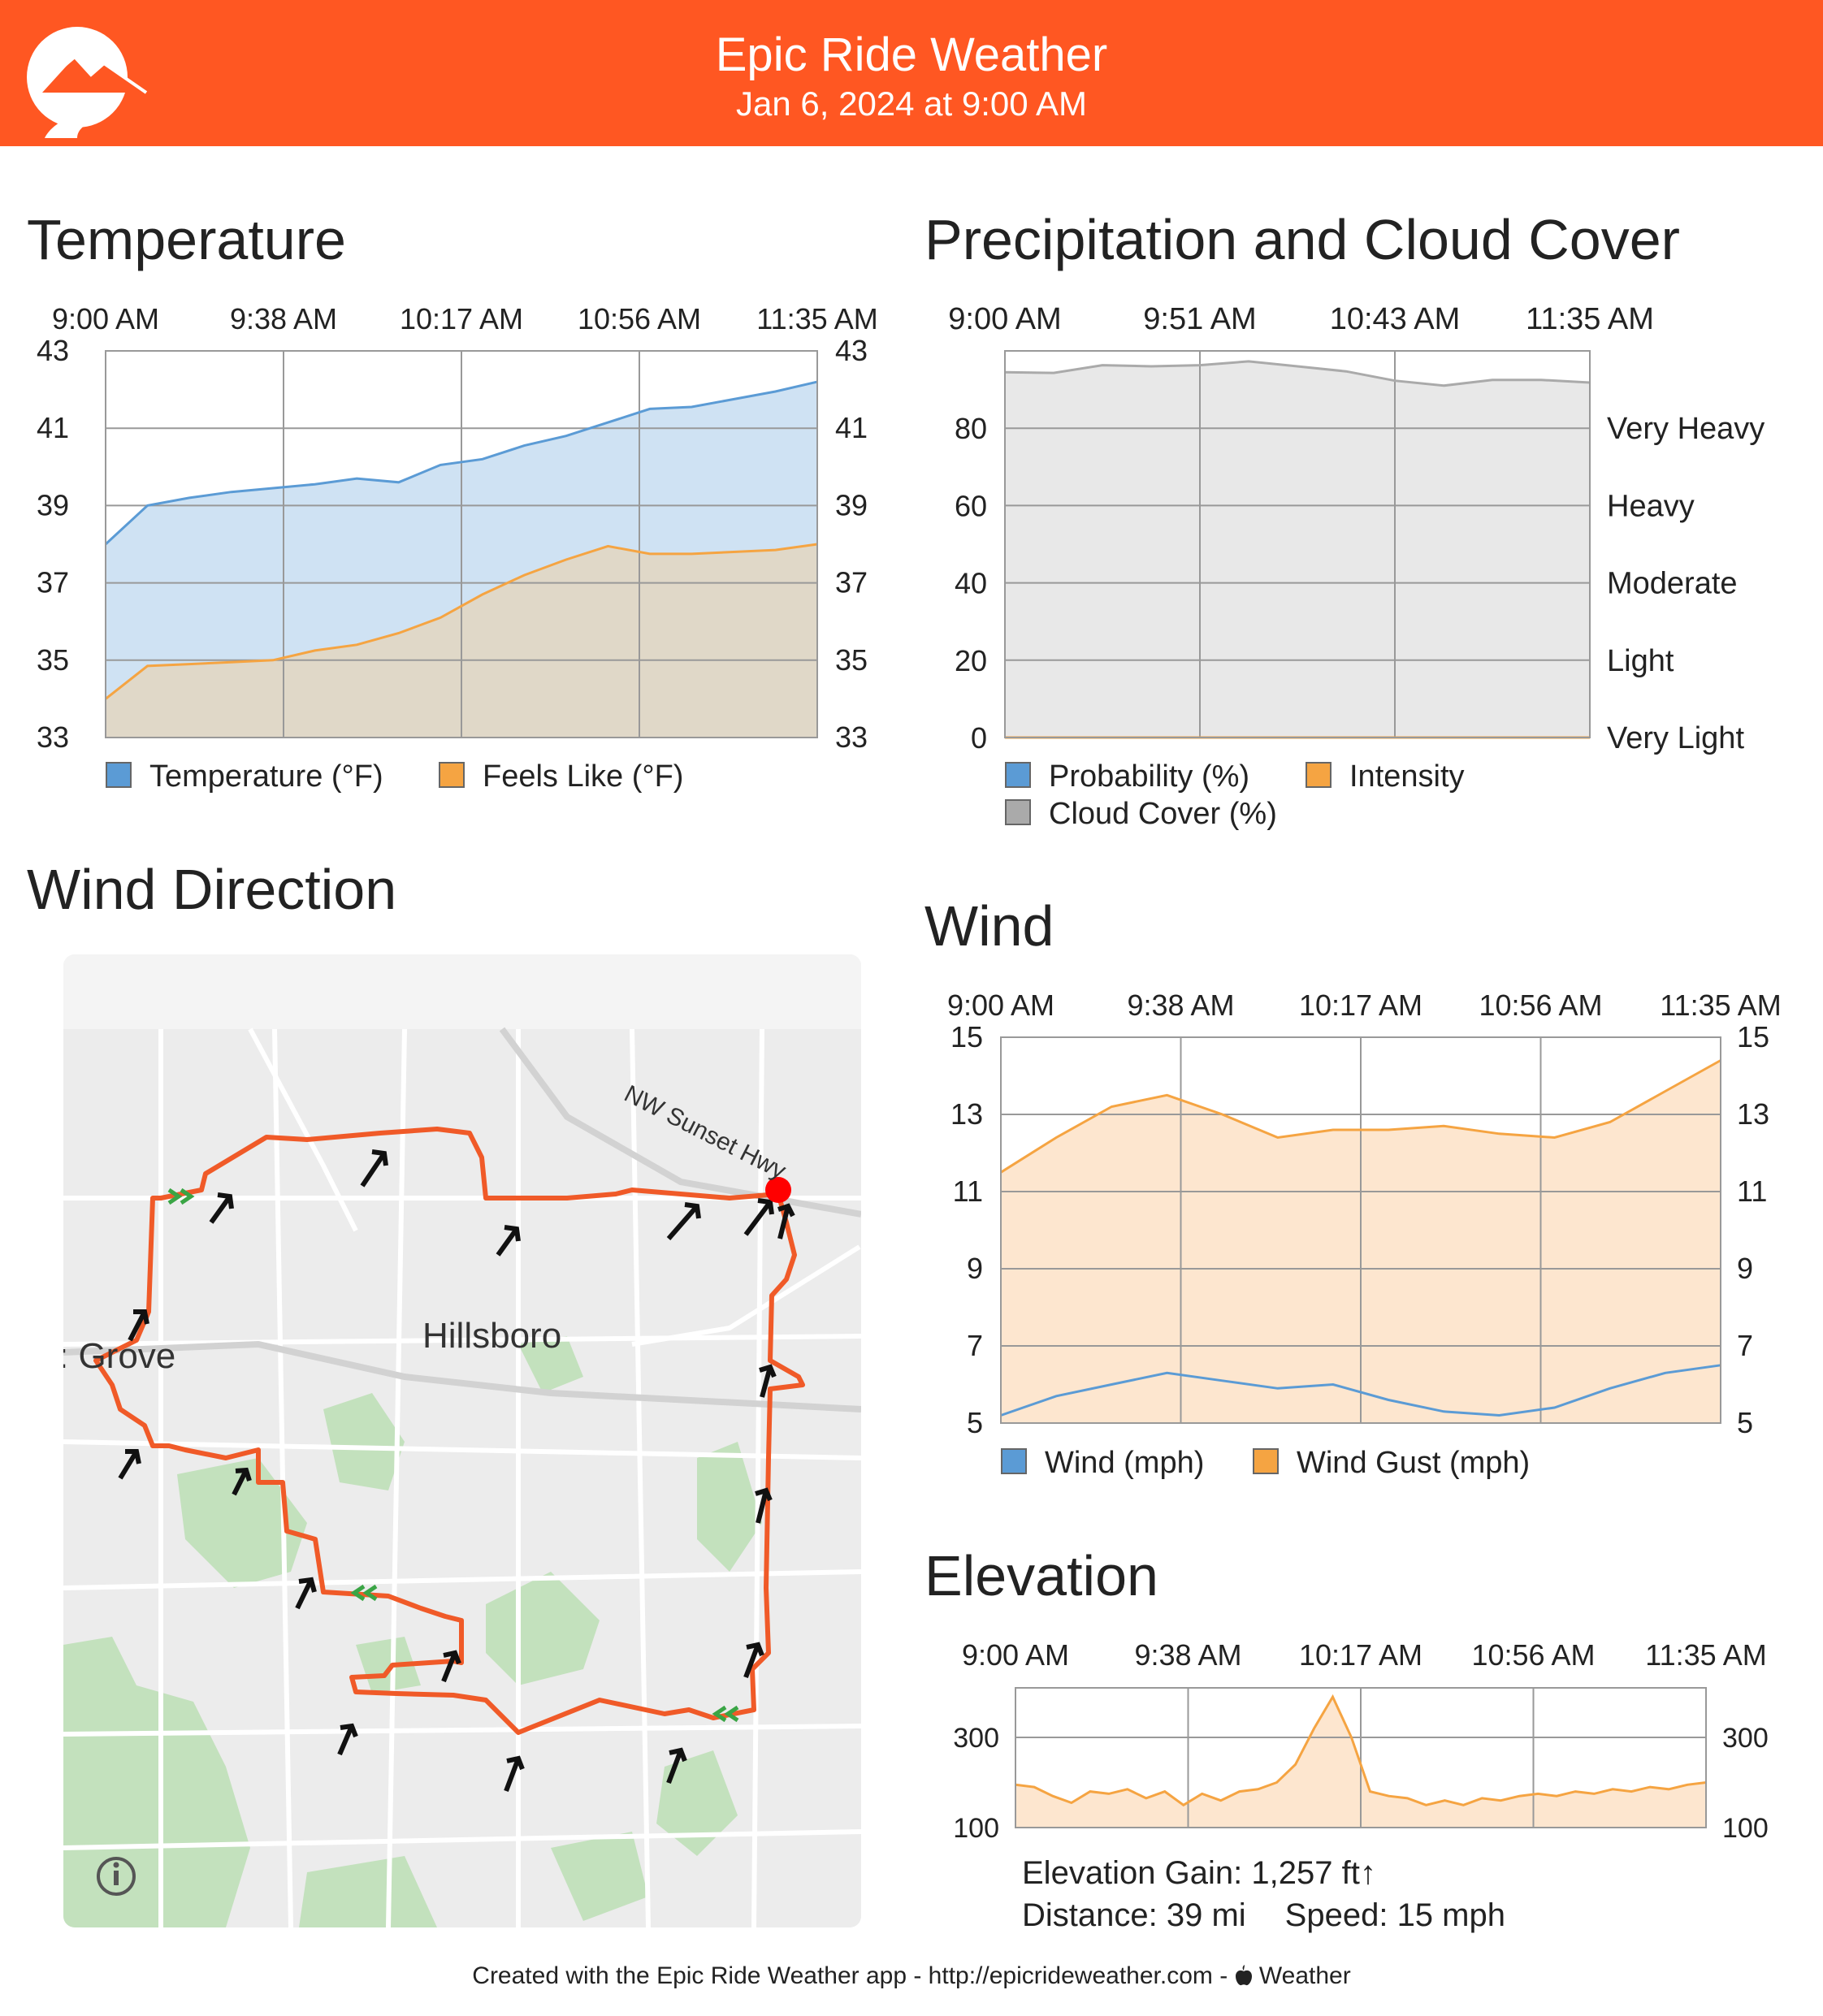  Describe the element at coordinates (1014, 1461) in the screenshot. I see `legend-swatch-wind` at that location.